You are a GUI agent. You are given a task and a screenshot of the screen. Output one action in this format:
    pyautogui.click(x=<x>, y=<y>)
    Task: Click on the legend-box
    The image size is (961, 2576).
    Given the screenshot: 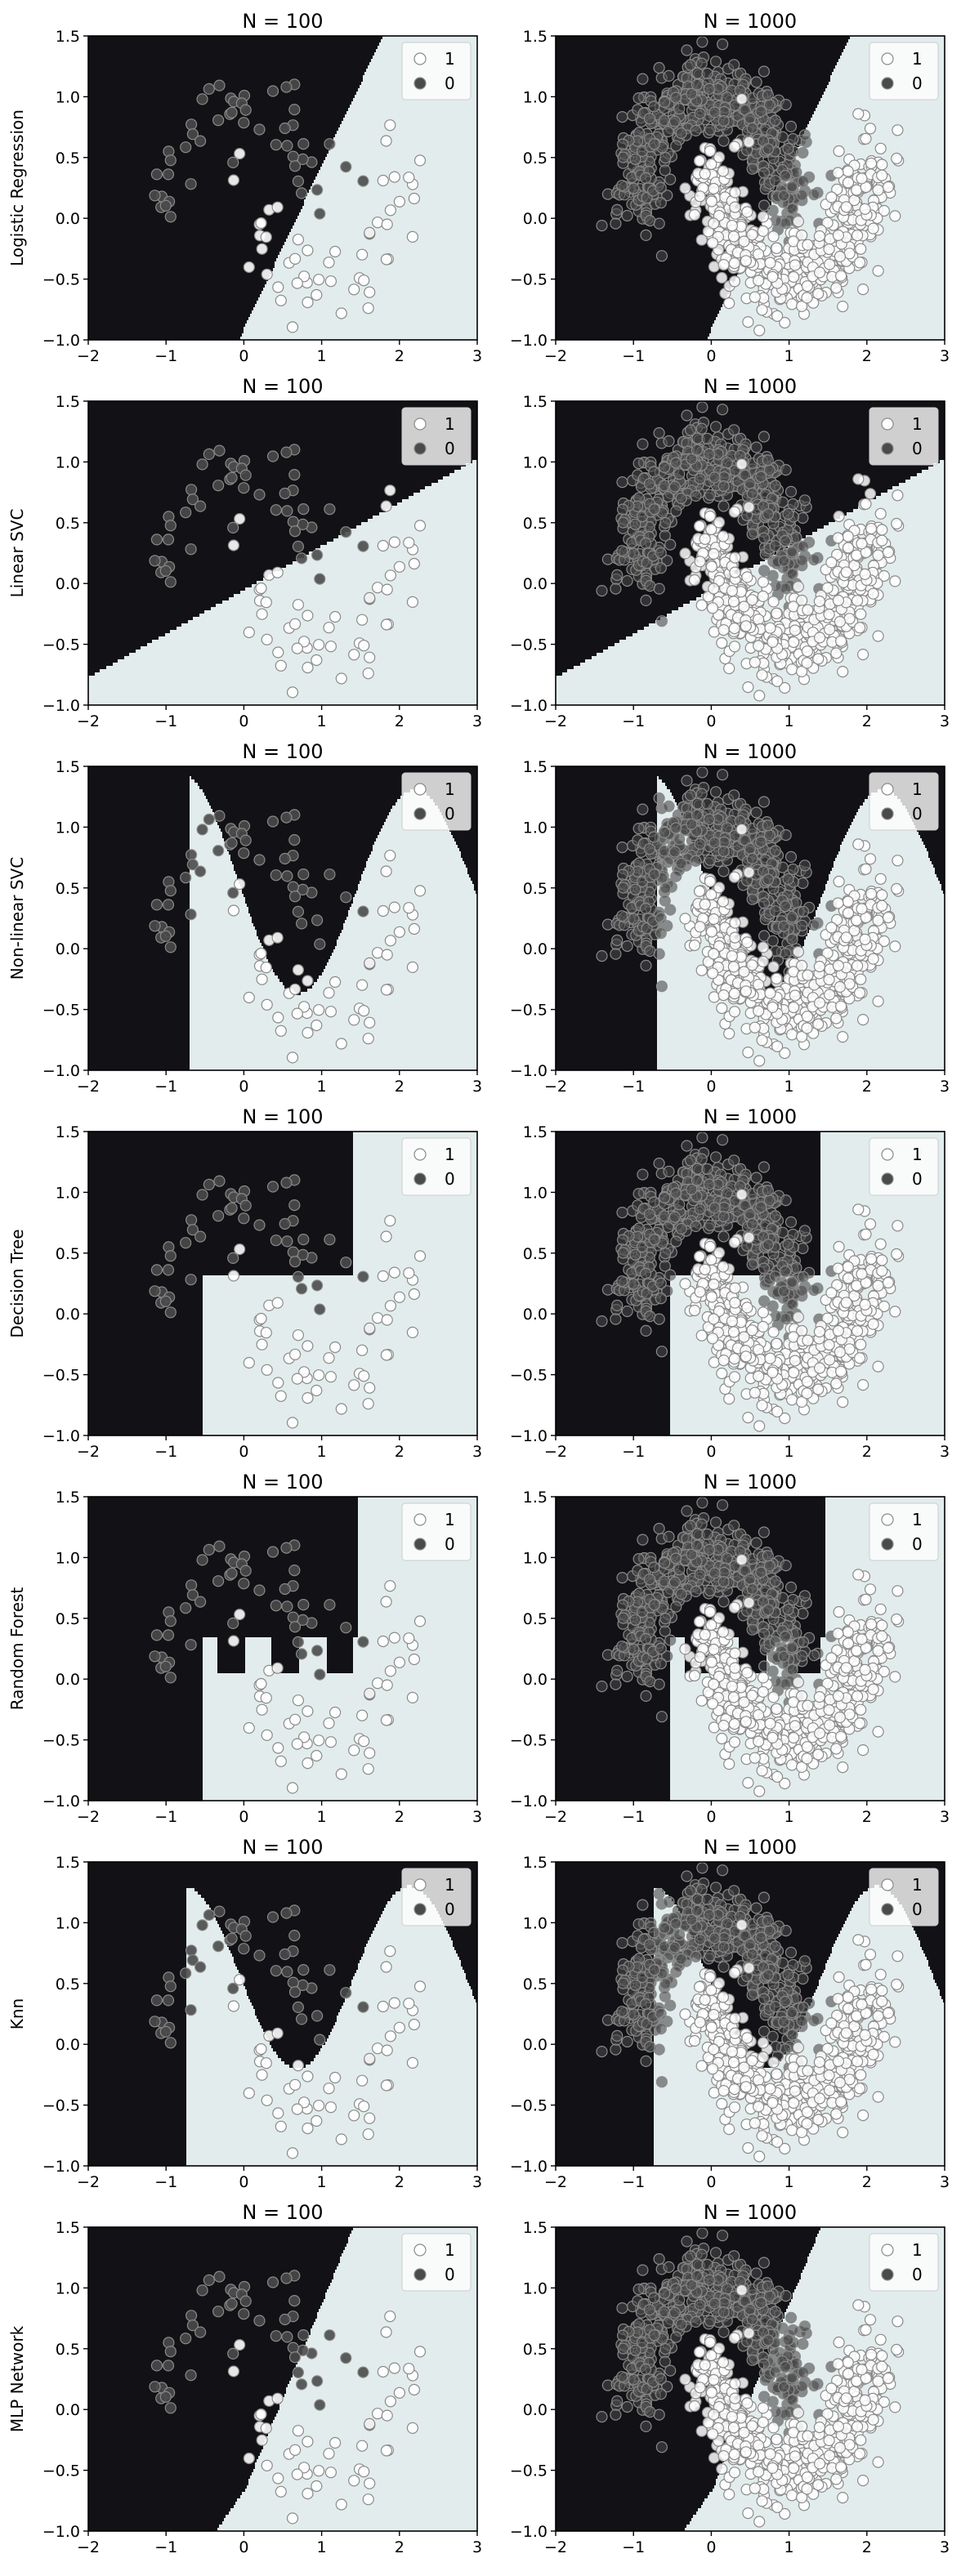 What is the action you would take?
    pyautogui.click(x=437, y=802)
    